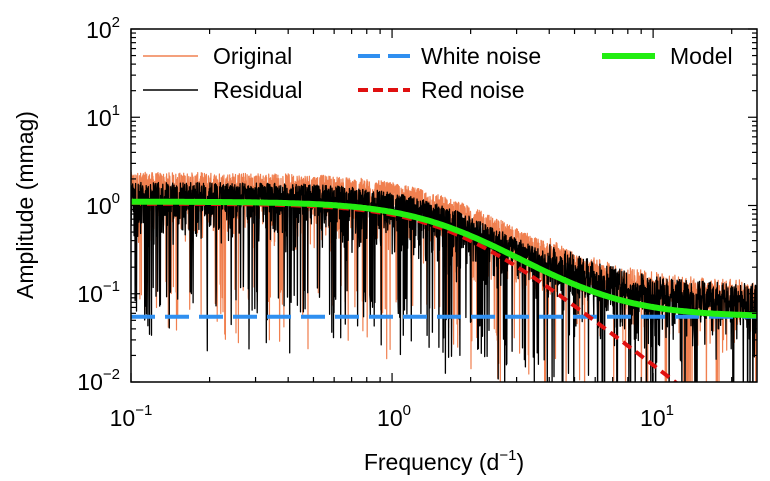 This screenshot has height=481, width=770. What do you see at coordinates (667, 56) in the screenshot?
I see `legend-item-model: Model` at bounding box center [667, 56].